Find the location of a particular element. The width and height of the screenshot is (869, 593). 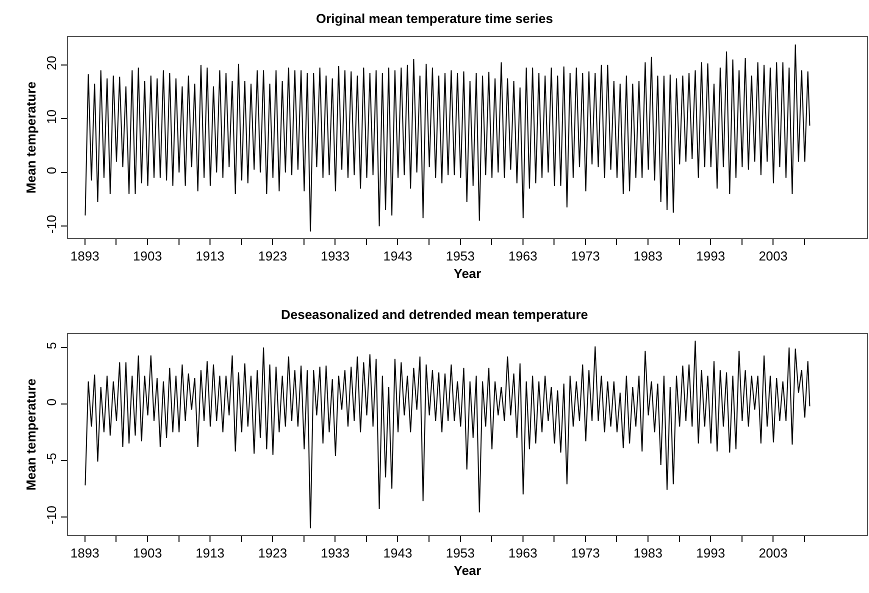

chart-title: Deseasonalized and detrended mean temperature is located at coordinates (434, 314).